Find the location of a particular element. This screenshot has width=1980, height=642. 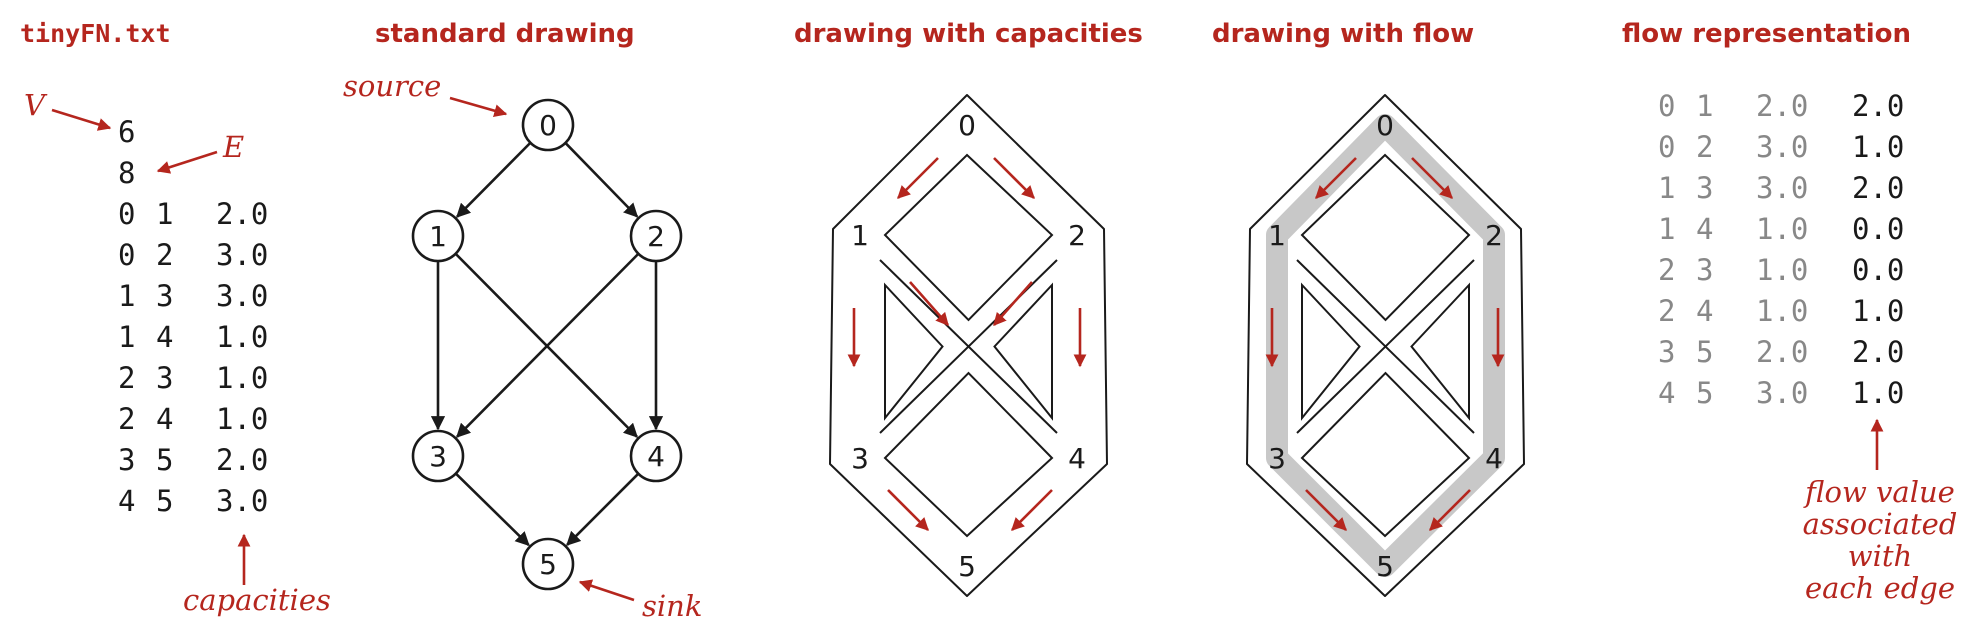

rep-flow: 2.0 is located at coordinates (1878, 106).